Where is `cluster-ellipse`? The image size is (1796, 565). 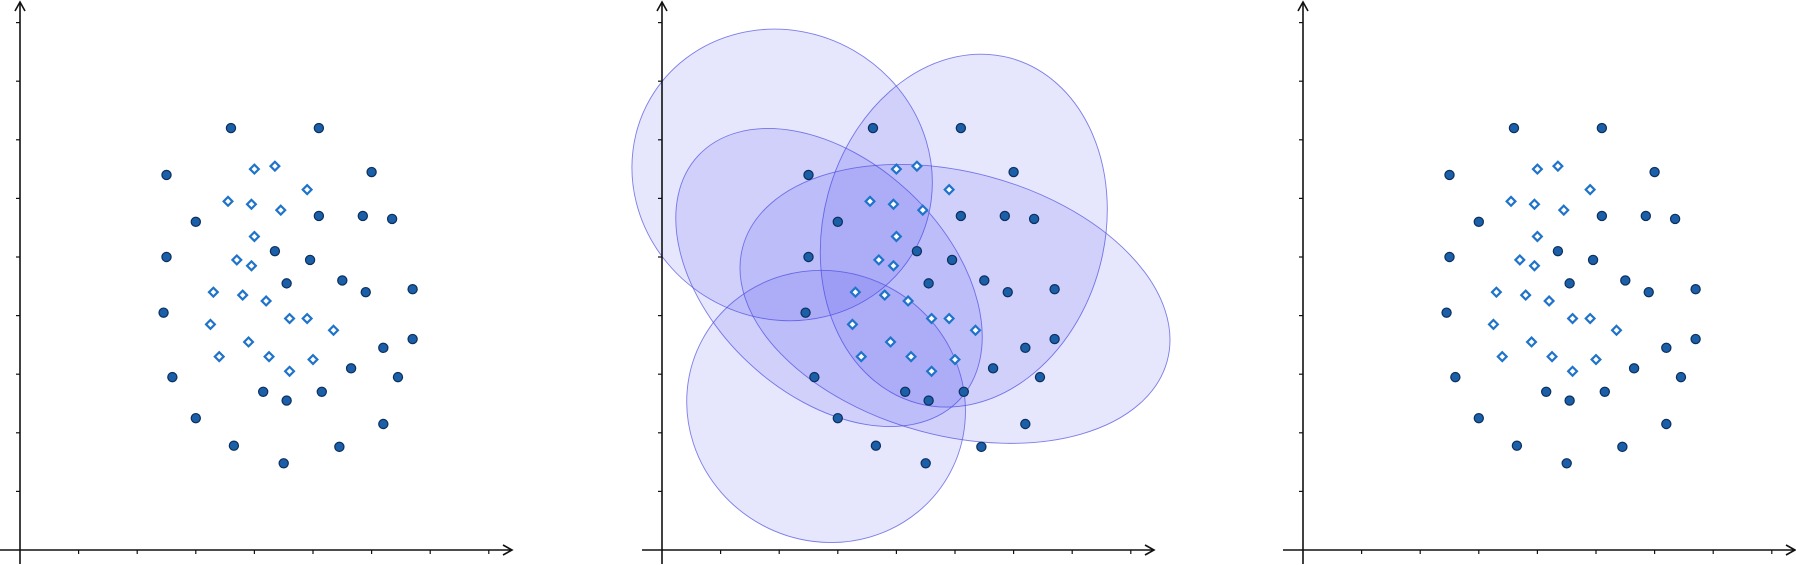
cluster-ellipse is located at coordinates (826, 406).